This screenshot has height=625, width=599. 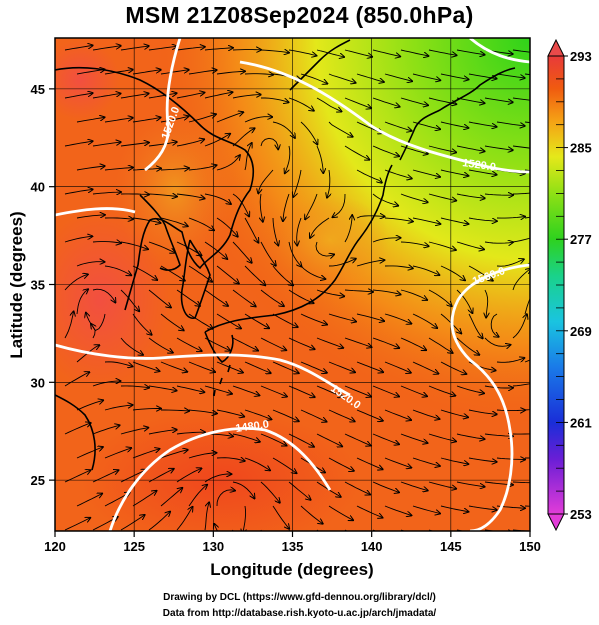 What do you see at coordinates (298, 248) in the screenshot?
I see `coastline-honshu` at bounding box center [298, 248].